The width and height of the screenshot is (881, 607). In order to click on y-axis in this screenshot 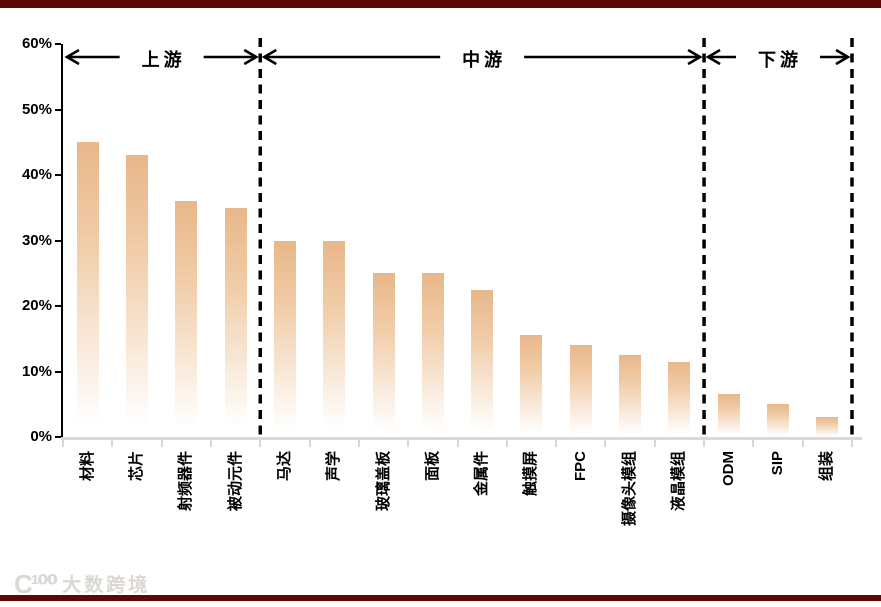, I will do `click(62, 242)`.